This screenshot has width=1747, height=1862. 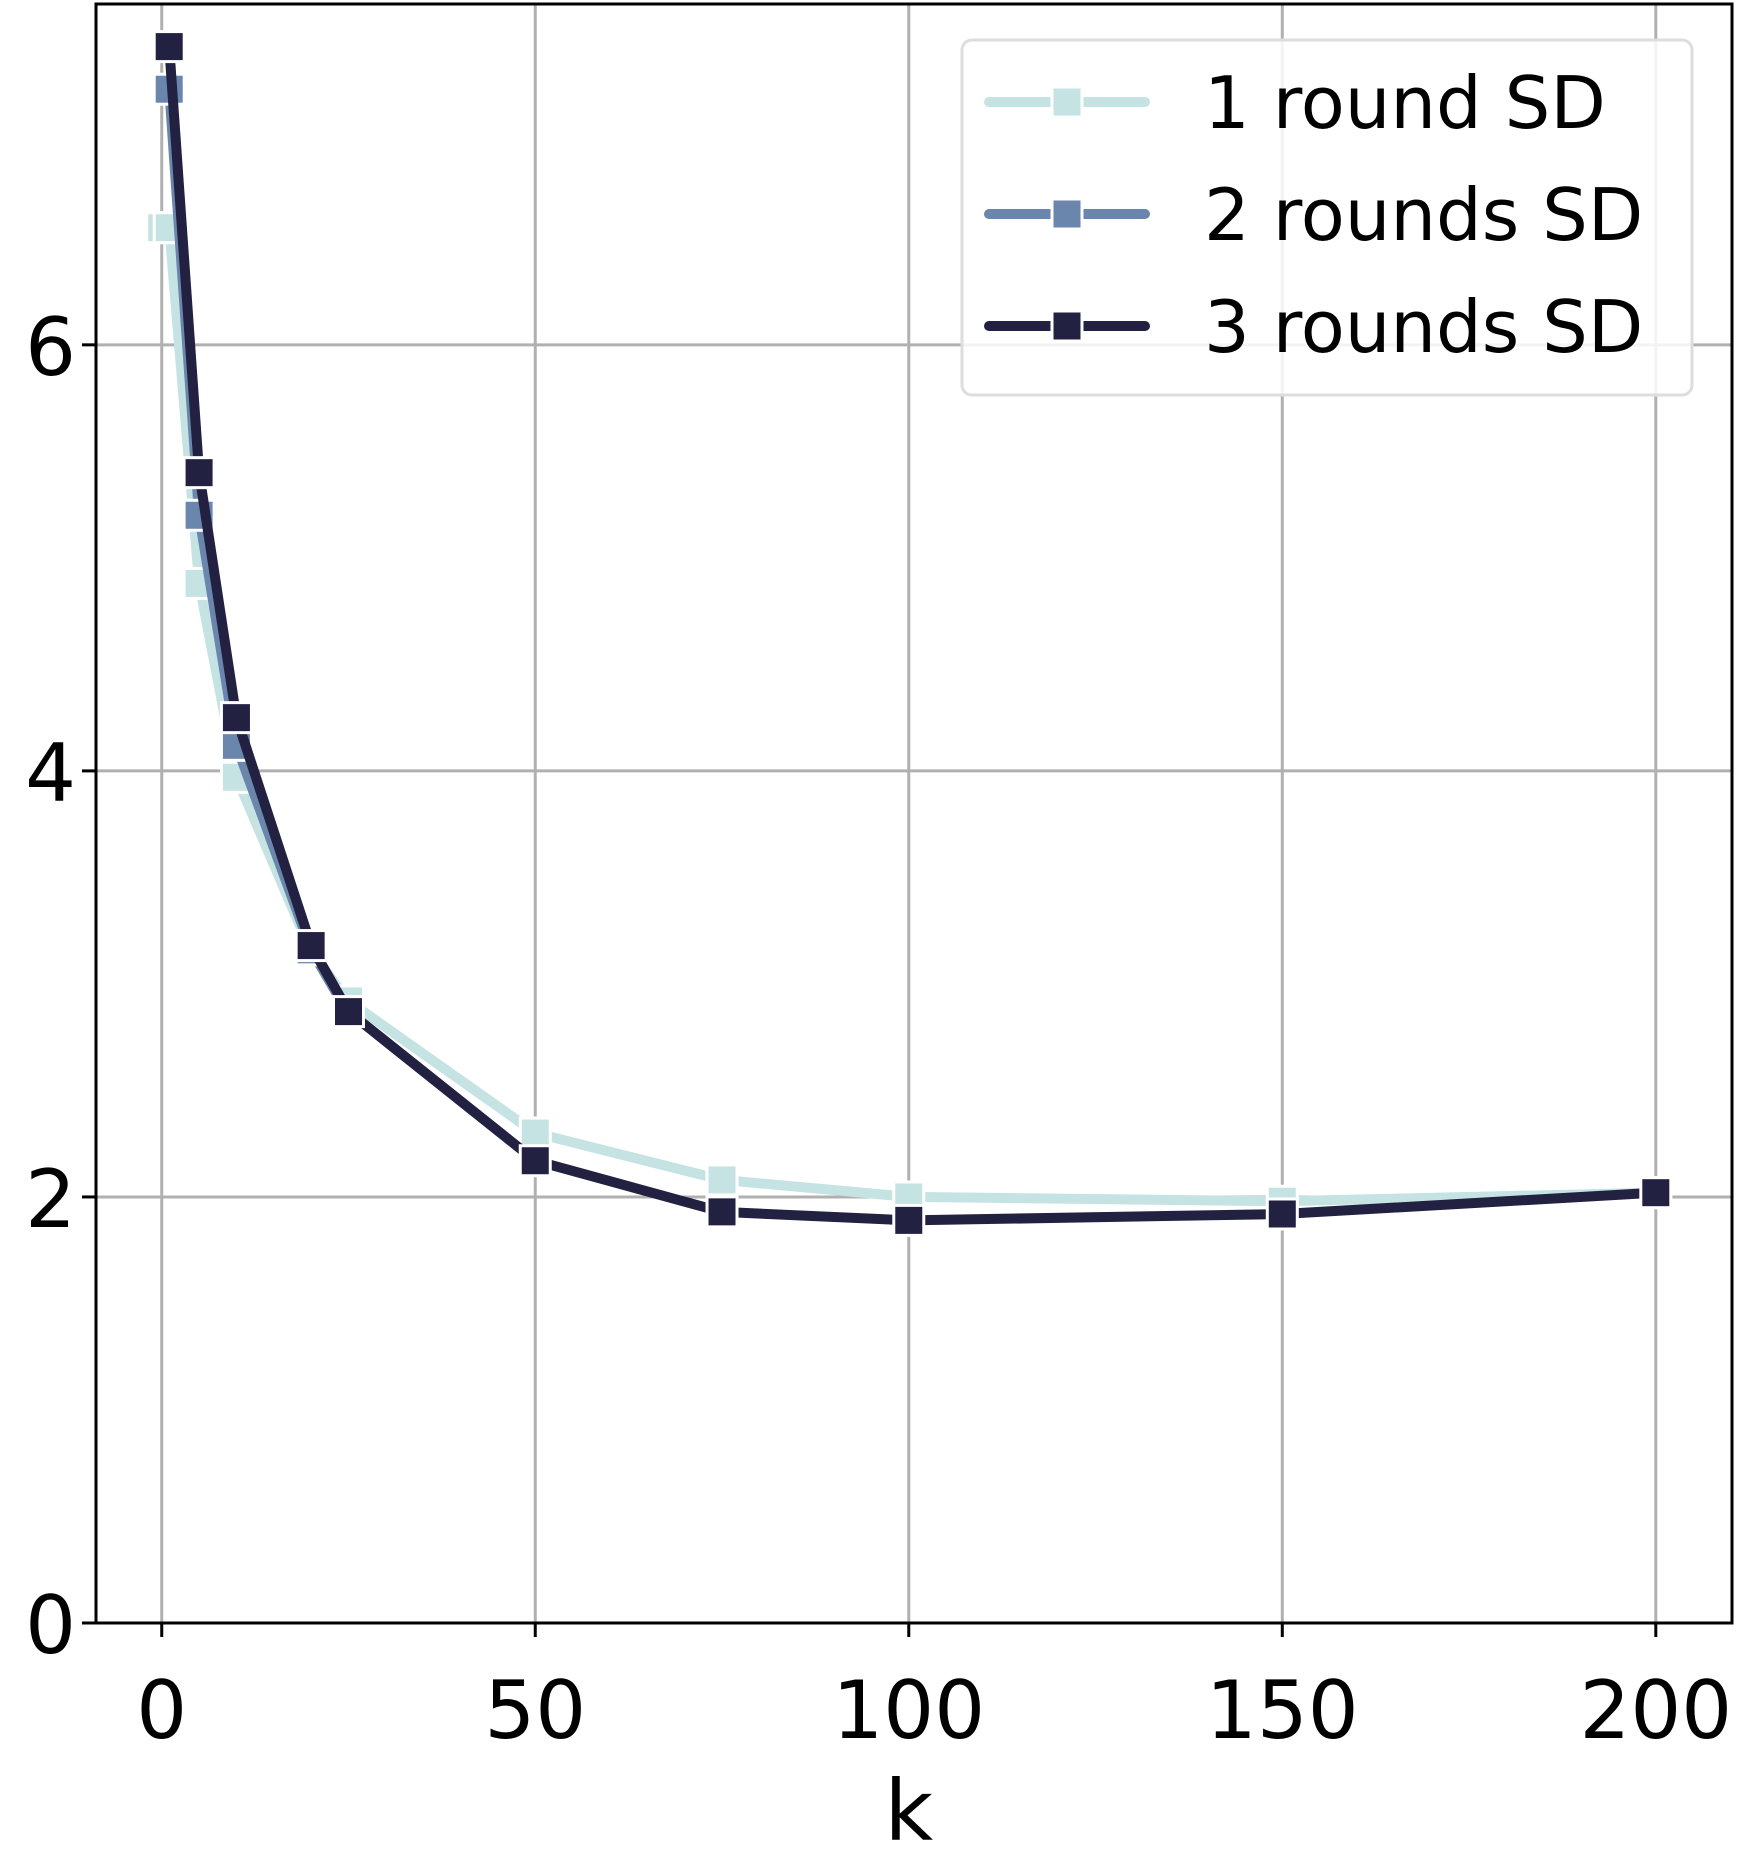 I want to click on y-tick-label: 0, so click(x=50, y=1625).